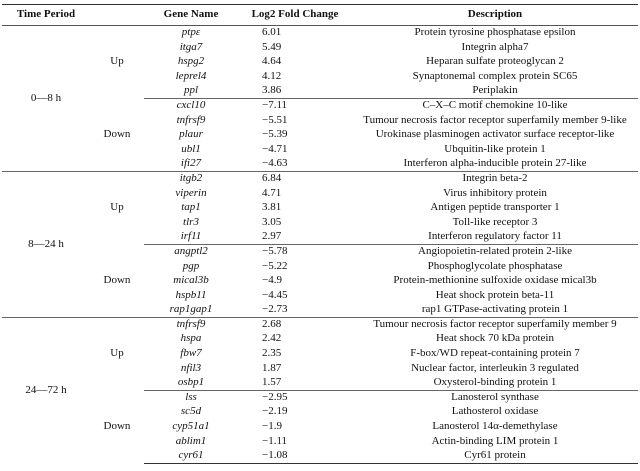  Describe the element at coordinates (495, 105) in the screenshot. I see `description-cell: C–X–C motif chemokine 10-like` at that location.